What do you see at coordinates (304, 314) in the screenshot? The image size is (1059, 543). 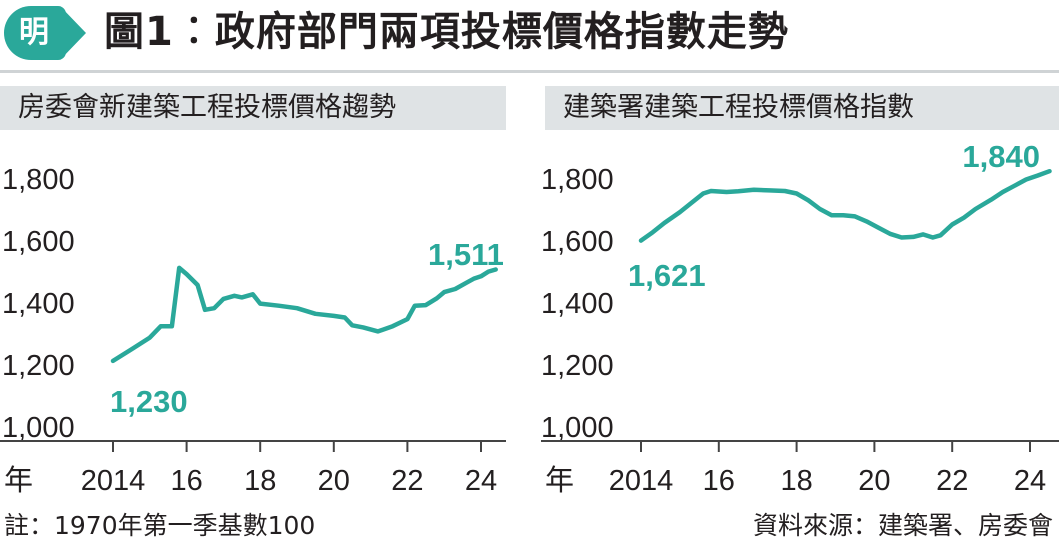 I see `left-series-line` at bounding box center [304, 314].